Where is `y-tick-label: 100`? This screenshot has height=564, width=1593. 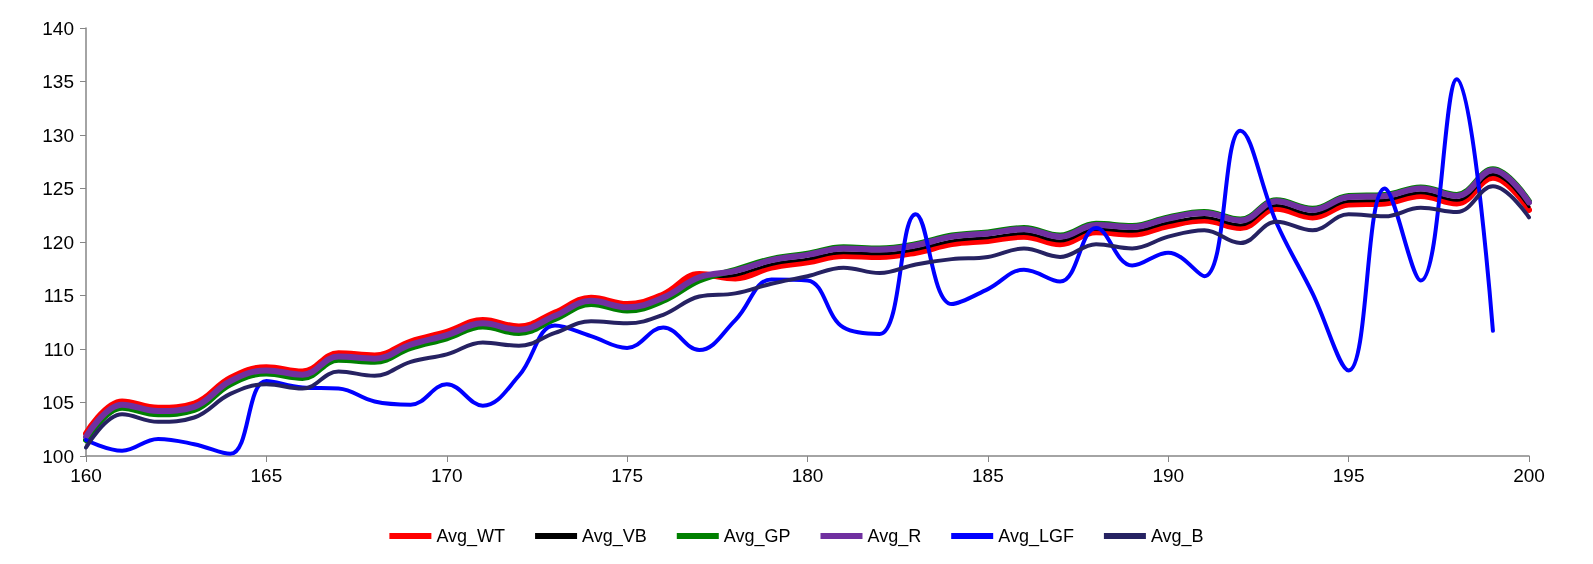 y-tick-label: 100 is located at coordinates (58, 456).